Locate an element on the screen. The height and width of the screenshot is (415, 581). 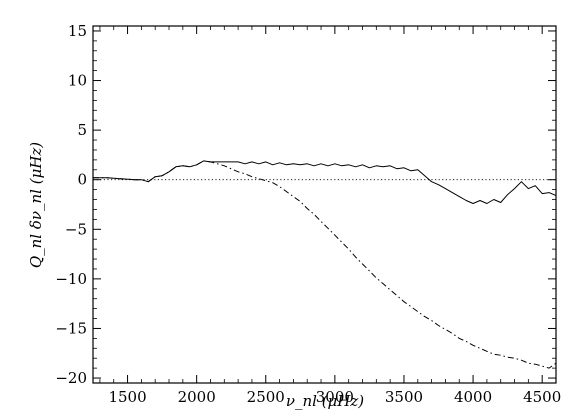
x-axis-title: ν_nl (μHz) is located at coordinates (325, 401).